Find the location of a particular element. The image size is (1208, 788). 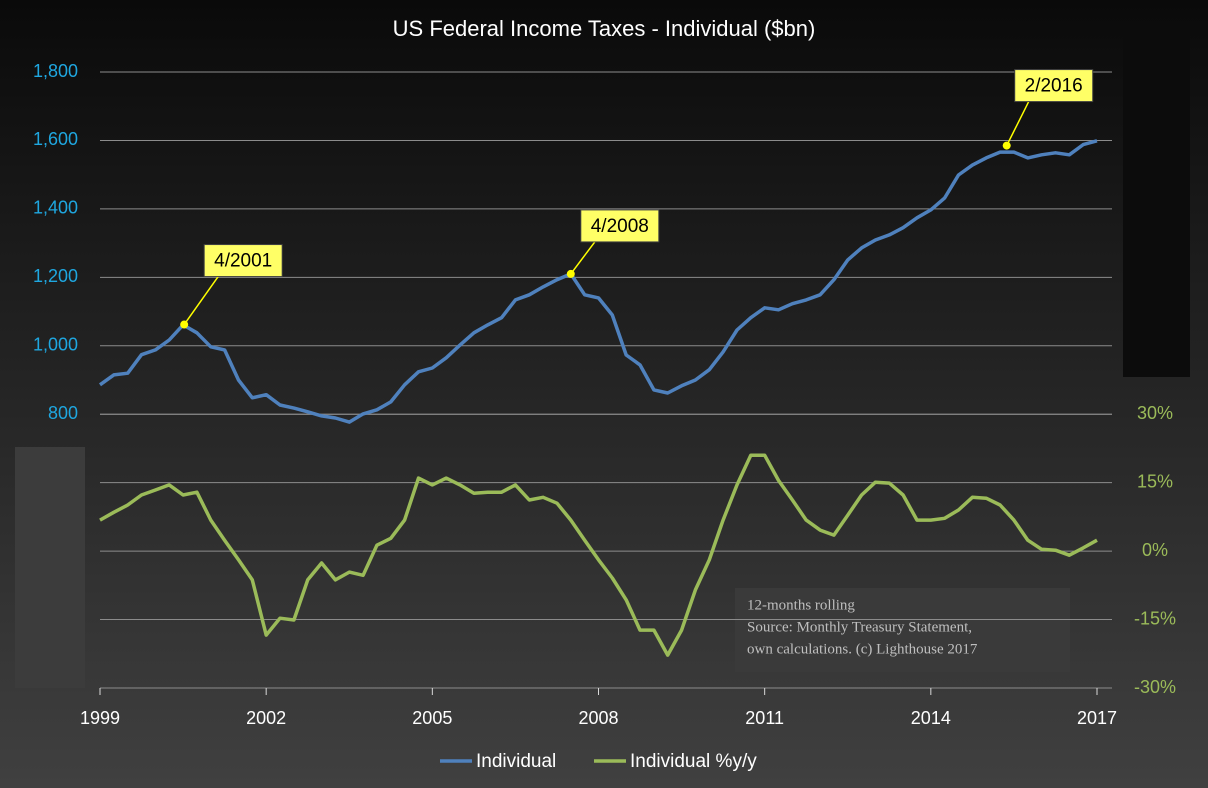

callout-label: 2/2016 is located at coordinates (1054, 86).